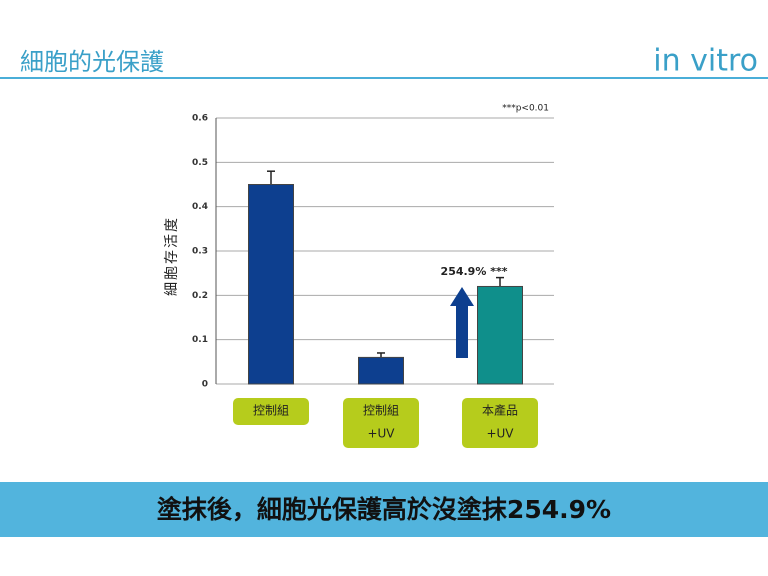  I want to click on footer-text: 塗抹後，細胞光保護高於沒塗抹254.9%, so click(384, 509).